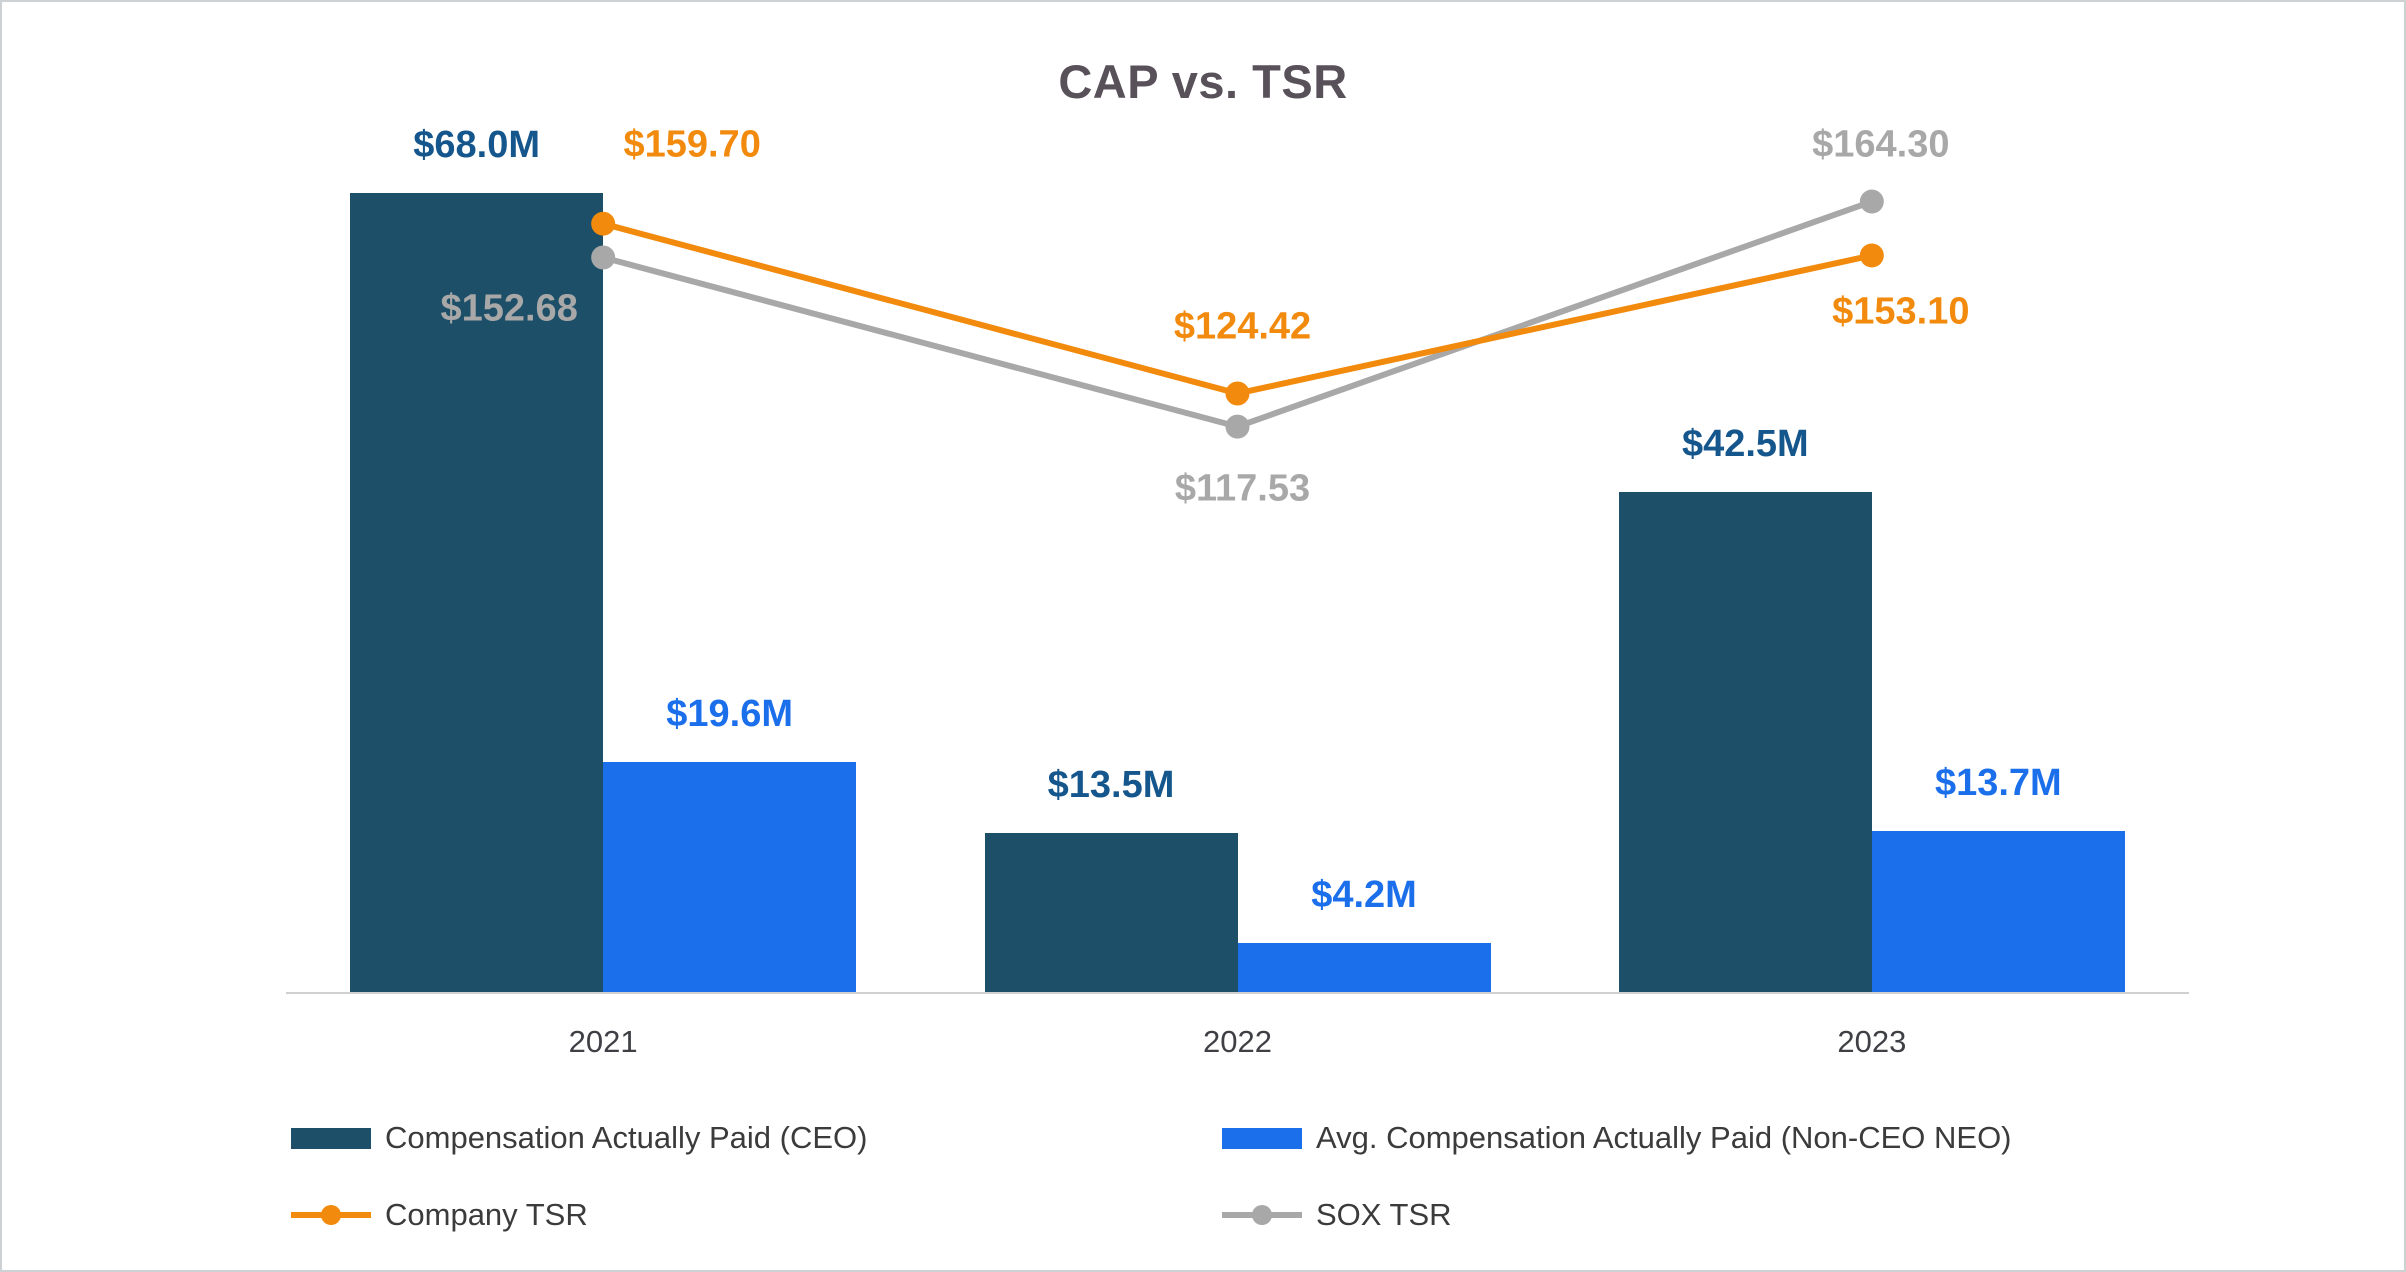  What do you see at coordinates (486, 1214) in the screenshot?
I see `legend-label-company-tsr: Company TSR` at bounding box center [486, 1214].